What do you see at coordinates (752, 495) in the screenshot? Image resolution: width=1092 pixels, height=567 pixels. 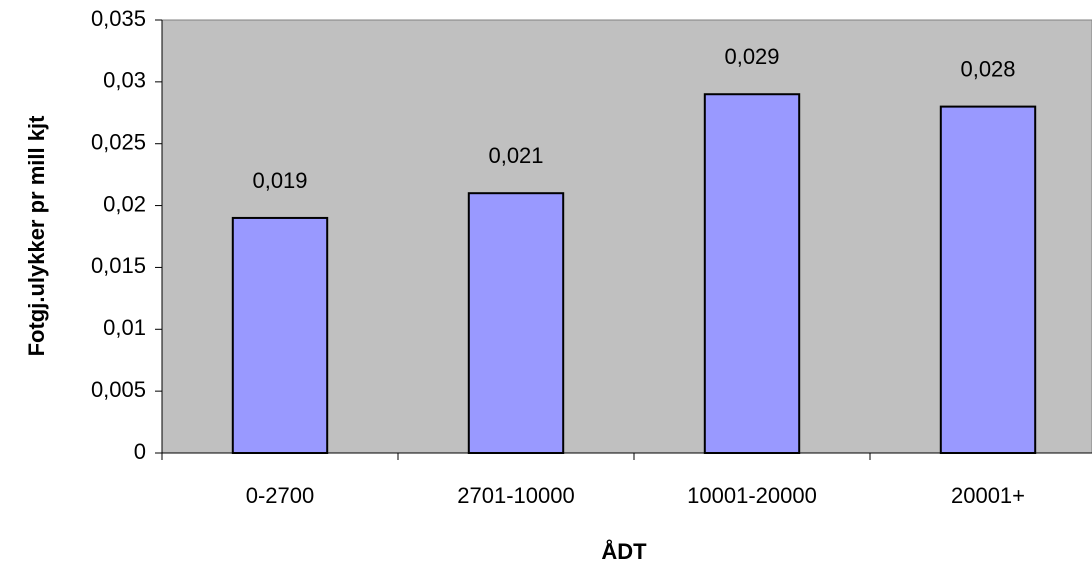 I see `x-tick-label: 10001-20000` at bounding box center [752, 495].